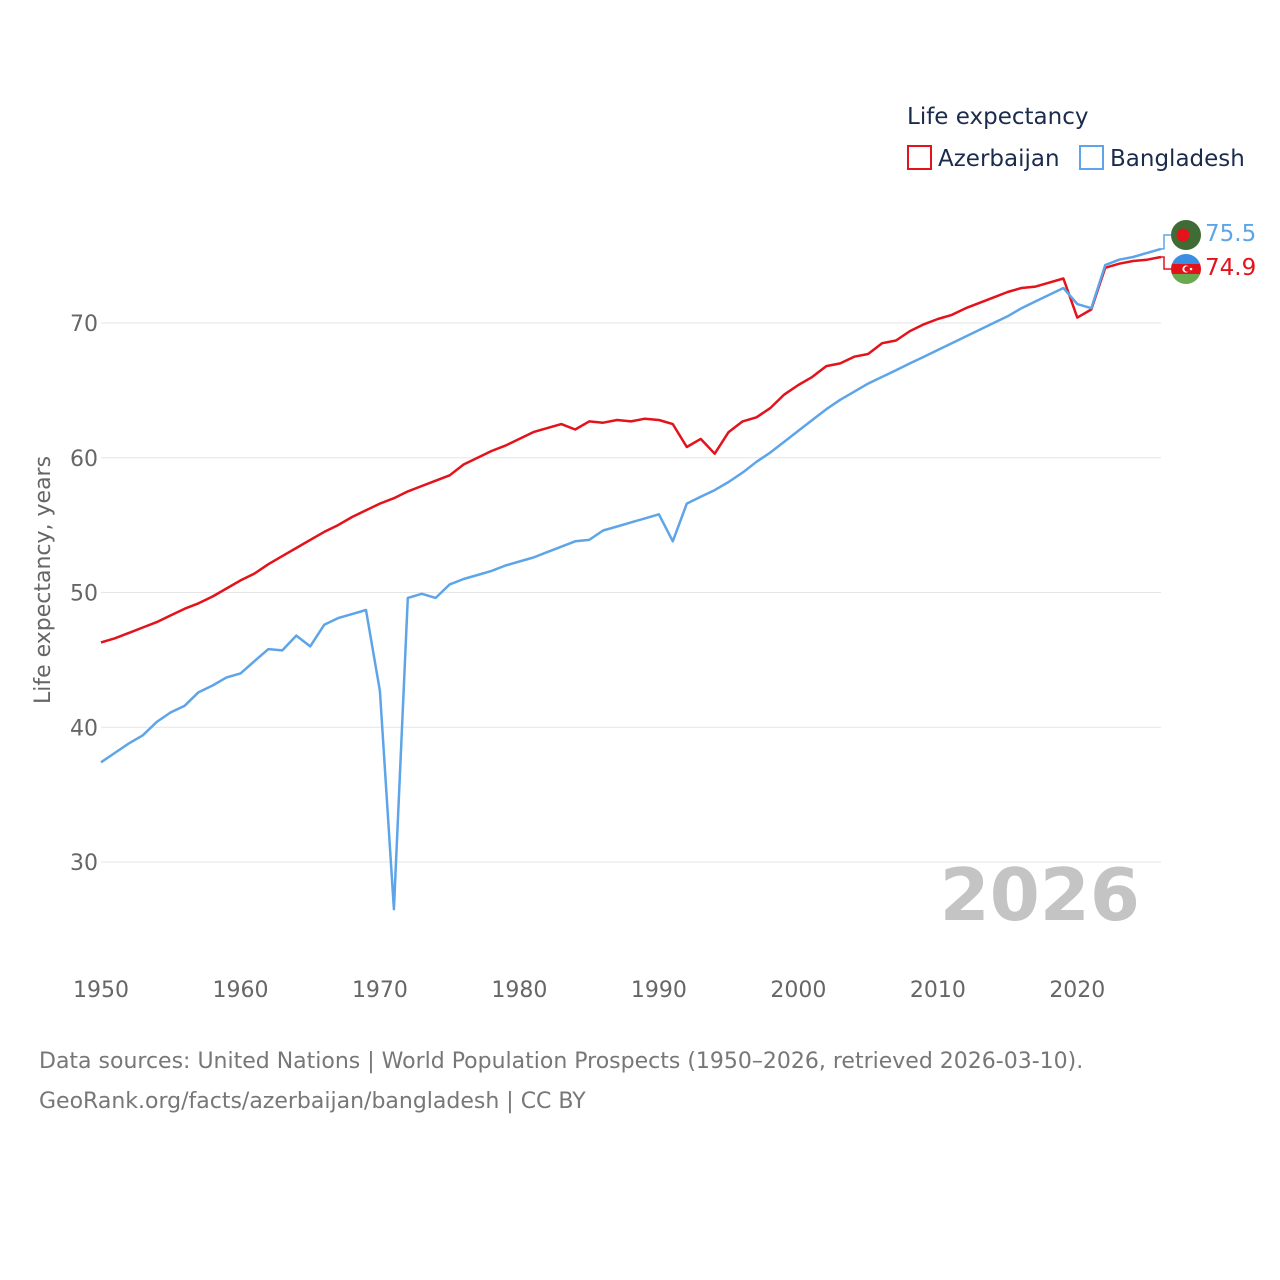  What do you see at coordinates (1230, 268) in the screenshot?
I see `end-label-azerbaijan: 74.9` at bounding box center [1230, 268].